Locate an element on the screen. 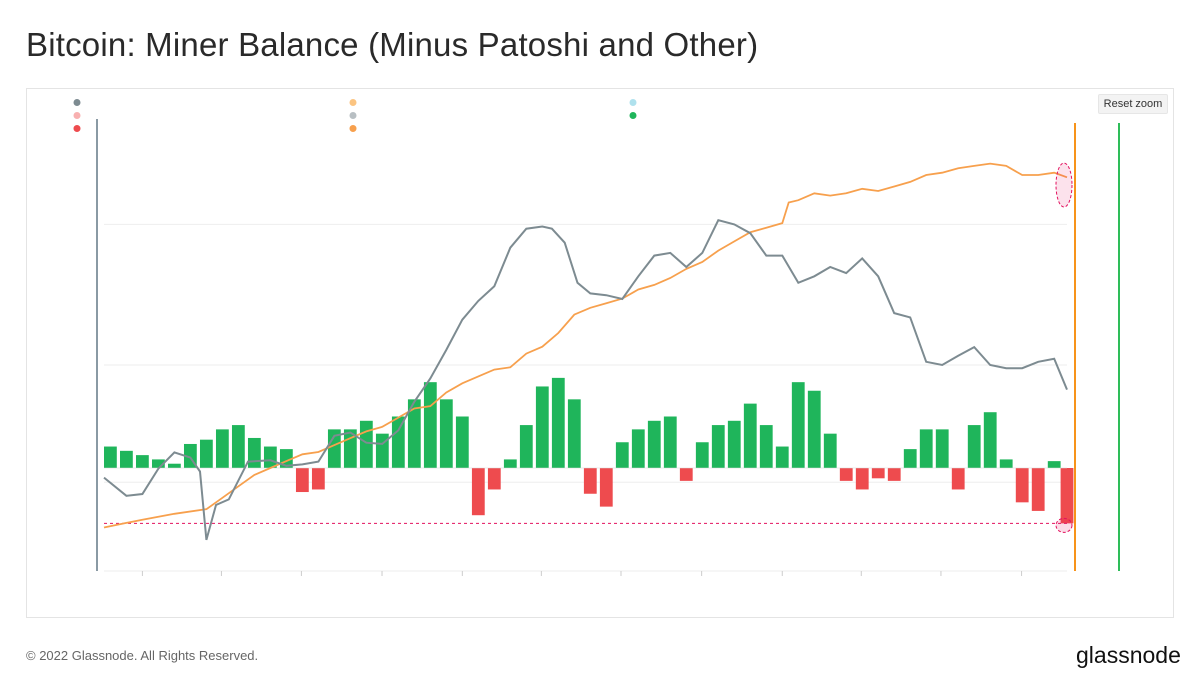 Image resolution: width=1200 pixels, height=692 pixels. footer-logo: glassnode is located at coordinates (1128, 655).